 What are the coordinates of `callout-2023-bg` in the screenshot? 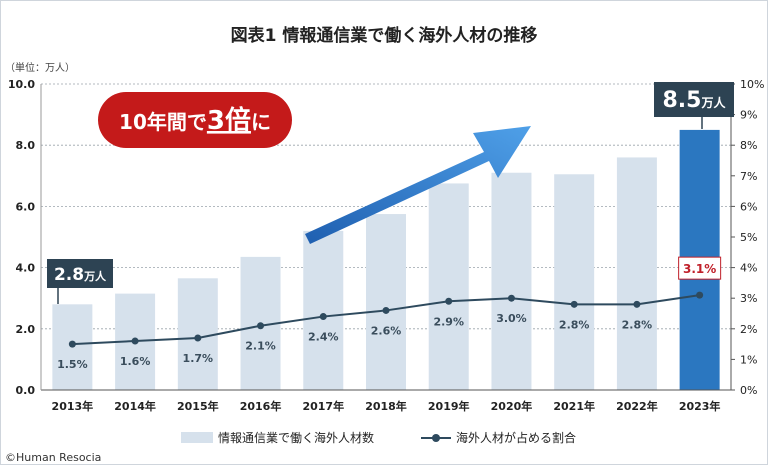 It's located at (694, 99).